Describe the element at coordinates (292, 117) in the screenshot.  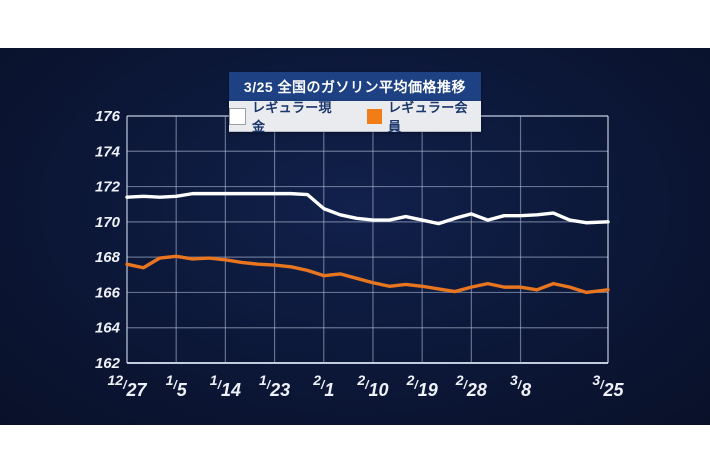
I see `legend-label-regular-cash: レギュラー現金` at that location.